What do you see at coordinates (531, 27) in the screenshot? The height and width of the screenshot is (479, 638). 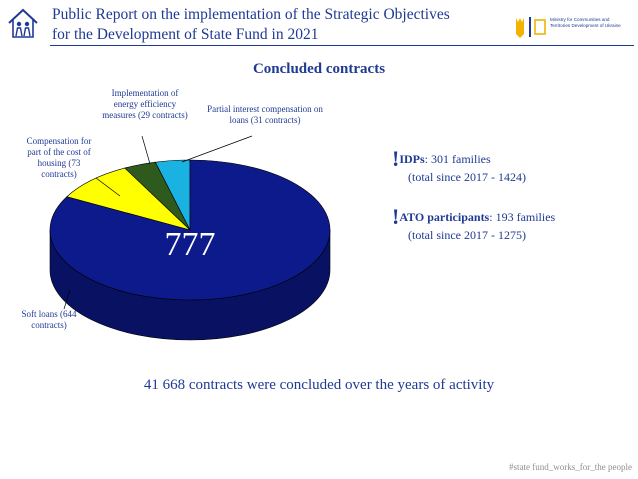 I see `trident-icon` at bounding box center [531, 27].